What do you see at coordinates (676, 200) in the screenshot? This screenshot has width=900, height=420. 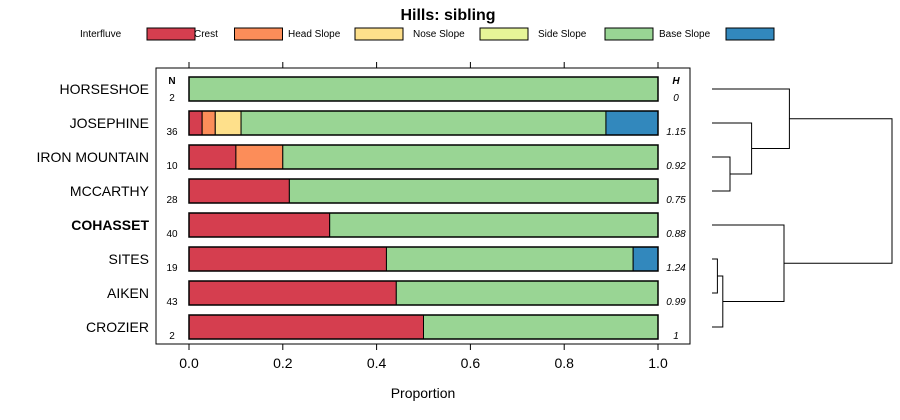 I see `h-value-mccarthy: 0.75` at bounding box center [676, 200].